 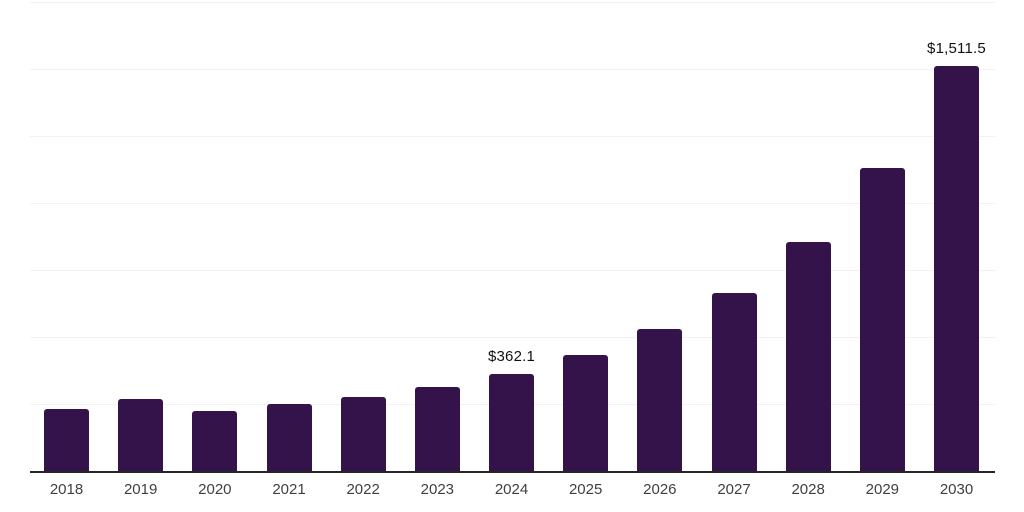 What do you see at coordinates (956, 268) in the screenshot?
I see `bar-2030` at bounding box center [956, 268].